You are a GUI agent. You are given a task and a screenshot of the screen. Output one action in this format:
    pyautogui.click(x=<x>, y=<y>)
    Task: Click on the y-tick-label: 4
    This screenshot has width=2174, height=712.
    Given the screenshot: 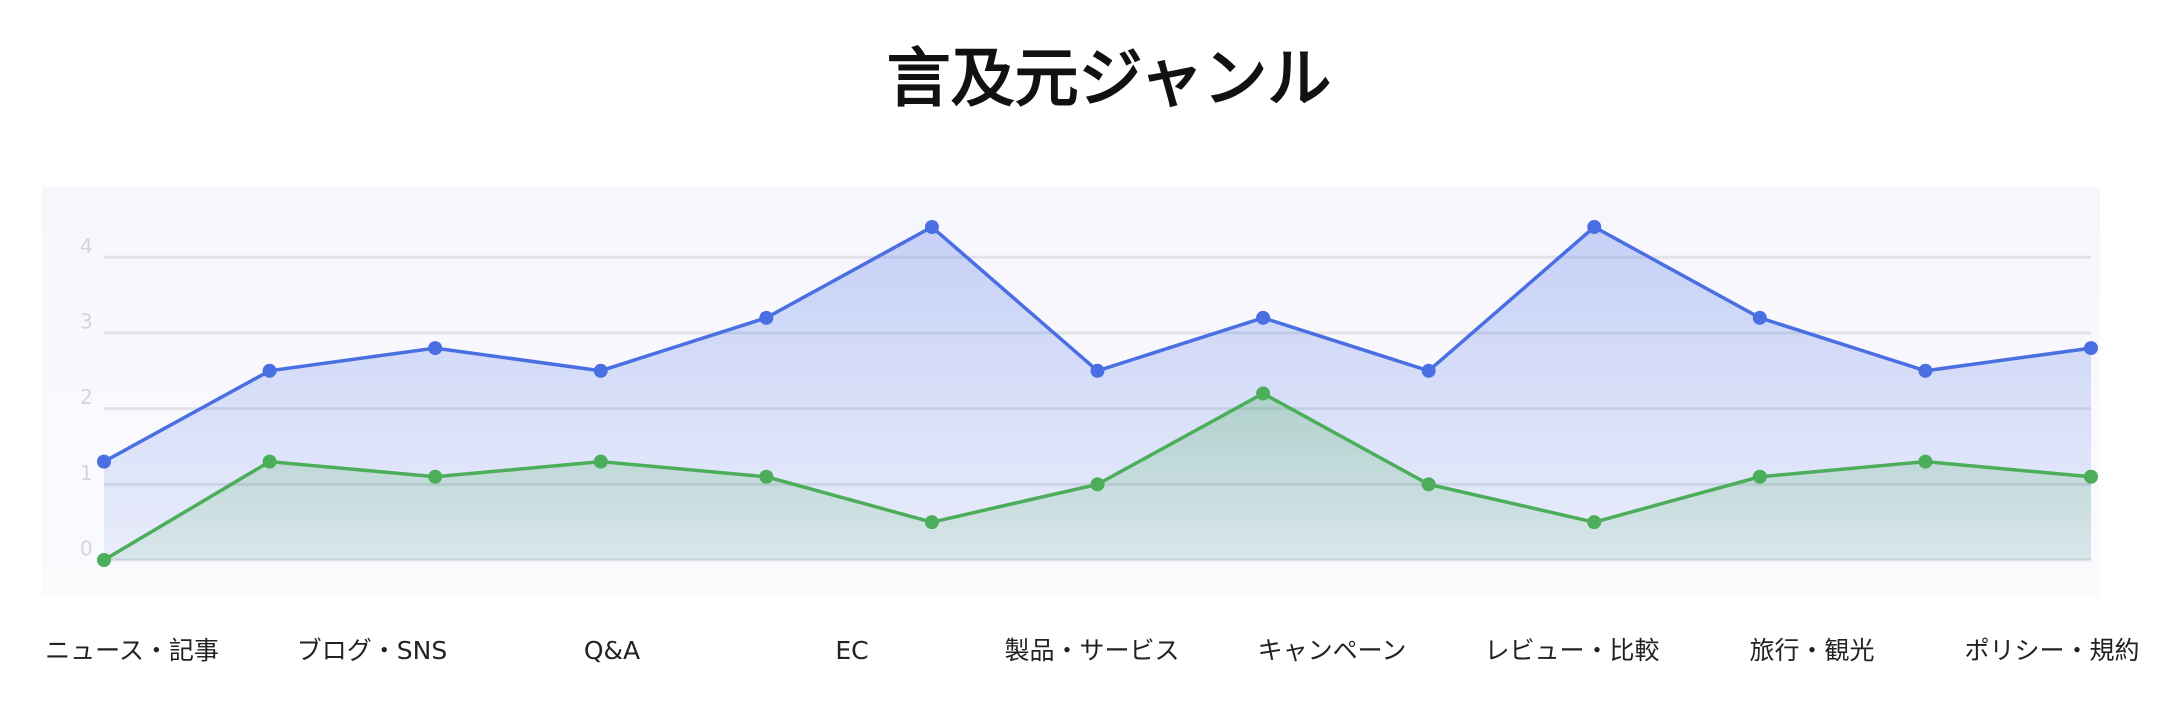 What is the action you would take?
    pyautogui.click(x=86, y=246)
    